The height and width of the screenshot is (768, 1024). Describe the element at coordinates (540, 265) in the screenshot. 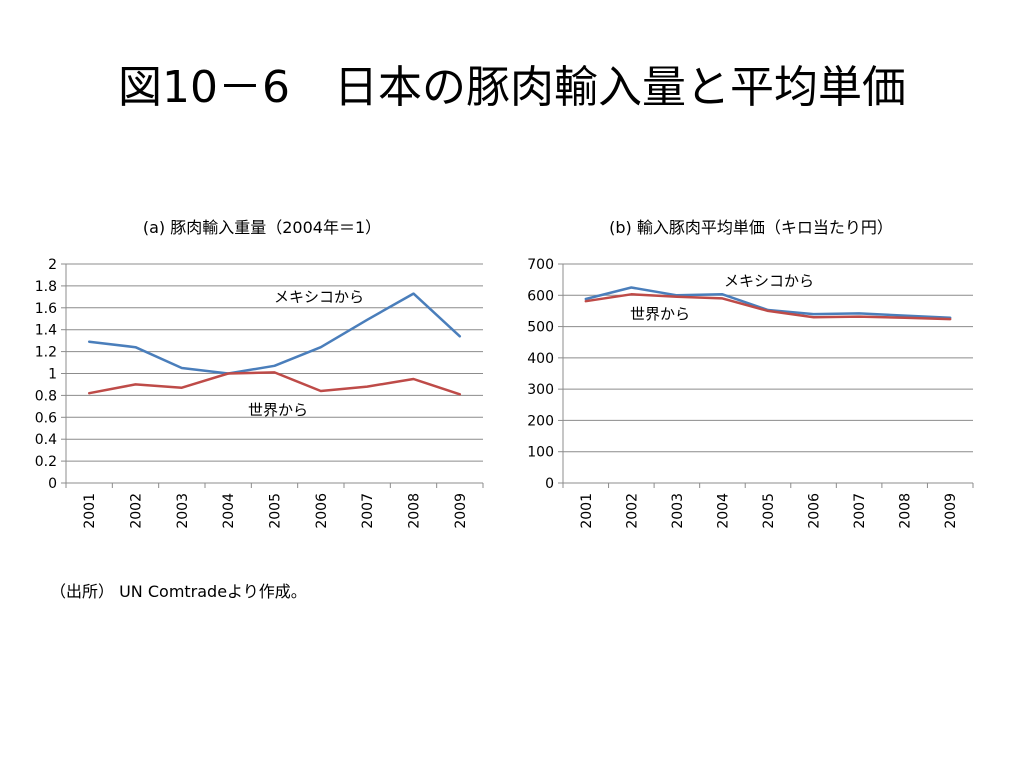

I see `chart-b-y-tick-label: 700` at that location.